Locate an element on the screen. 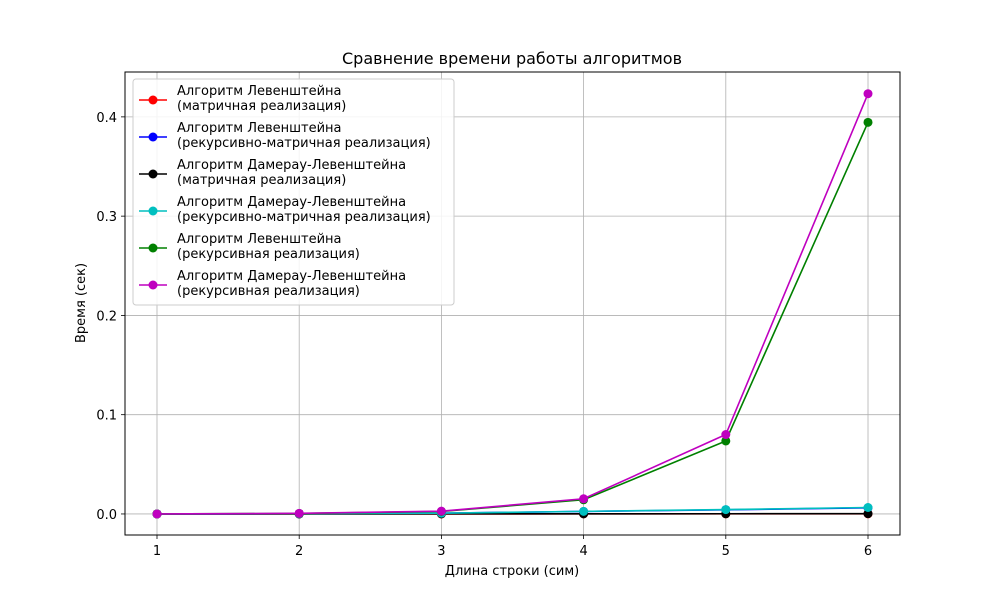 The height and width of the screenshot is (604, 1000). x-tick-label: 2 is located at coordinates (299, 551).